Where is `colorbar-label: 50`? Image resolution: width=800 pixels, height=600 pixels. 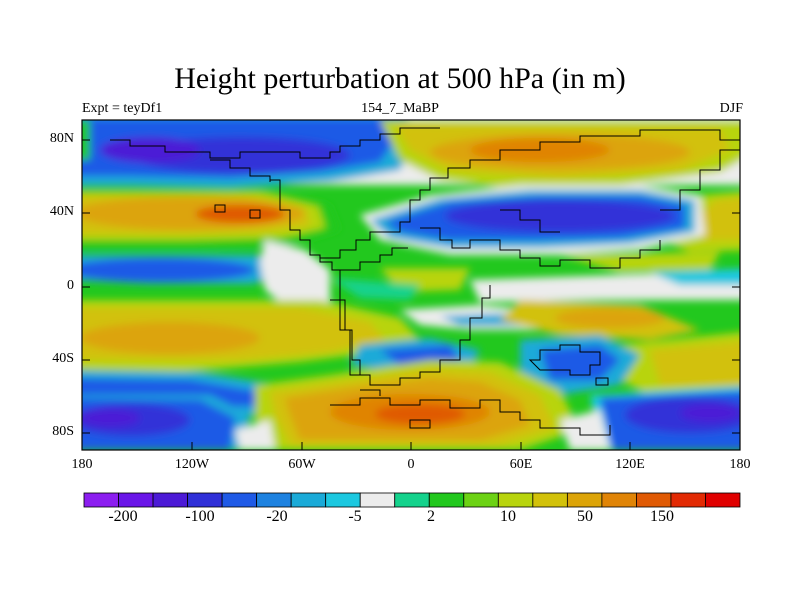
colorbar-label: 50 is located at coordinates (585, 516).